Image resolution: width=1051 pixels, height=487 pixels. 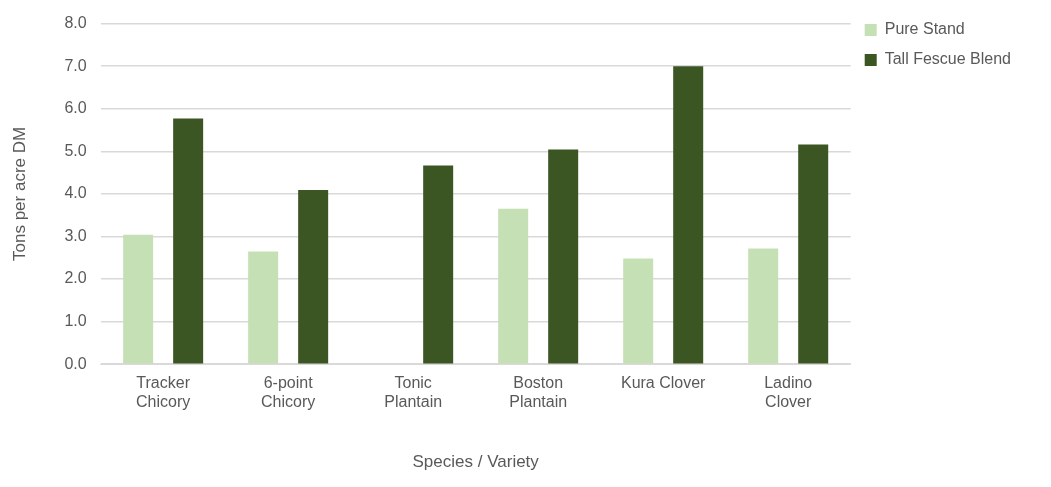 What do you see at coordinates (538, 392) in the screenshot?
I see `x-tick-label: Boston Plantain` at bounding box center [538, 392].